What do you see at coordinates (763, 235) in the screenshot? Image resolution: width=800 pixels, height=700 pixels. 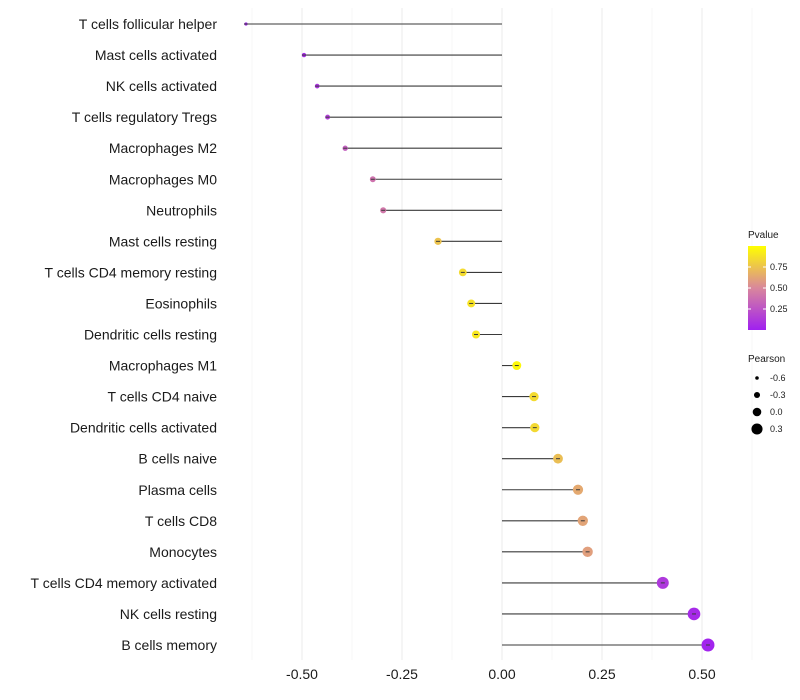 I see `pvalue-legend-title: Pvalue` at bounding box center [763, 235].